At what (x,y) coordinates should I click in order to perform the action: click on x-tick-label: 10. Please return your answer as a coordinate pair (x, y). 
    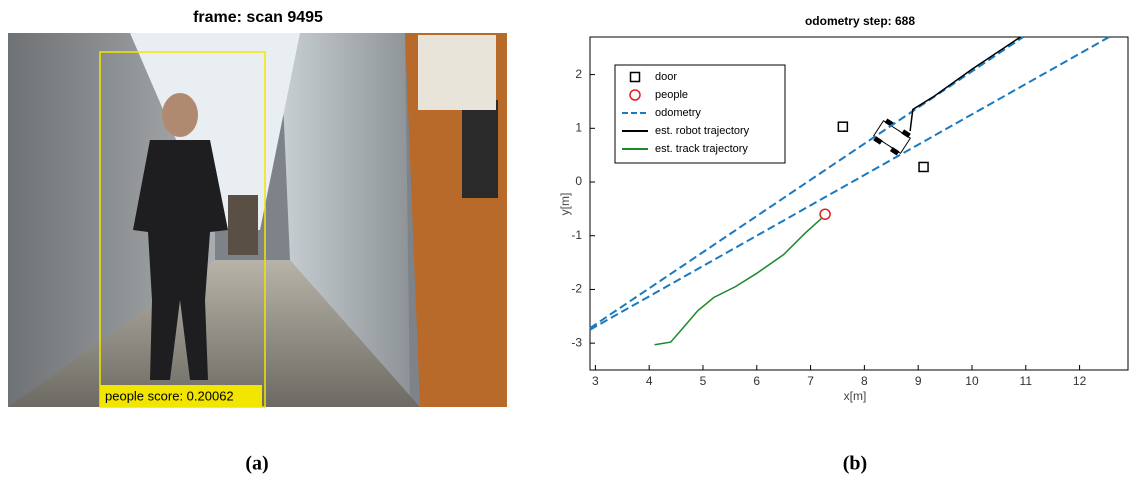
    Looking at the image, I should click on (972, 381).